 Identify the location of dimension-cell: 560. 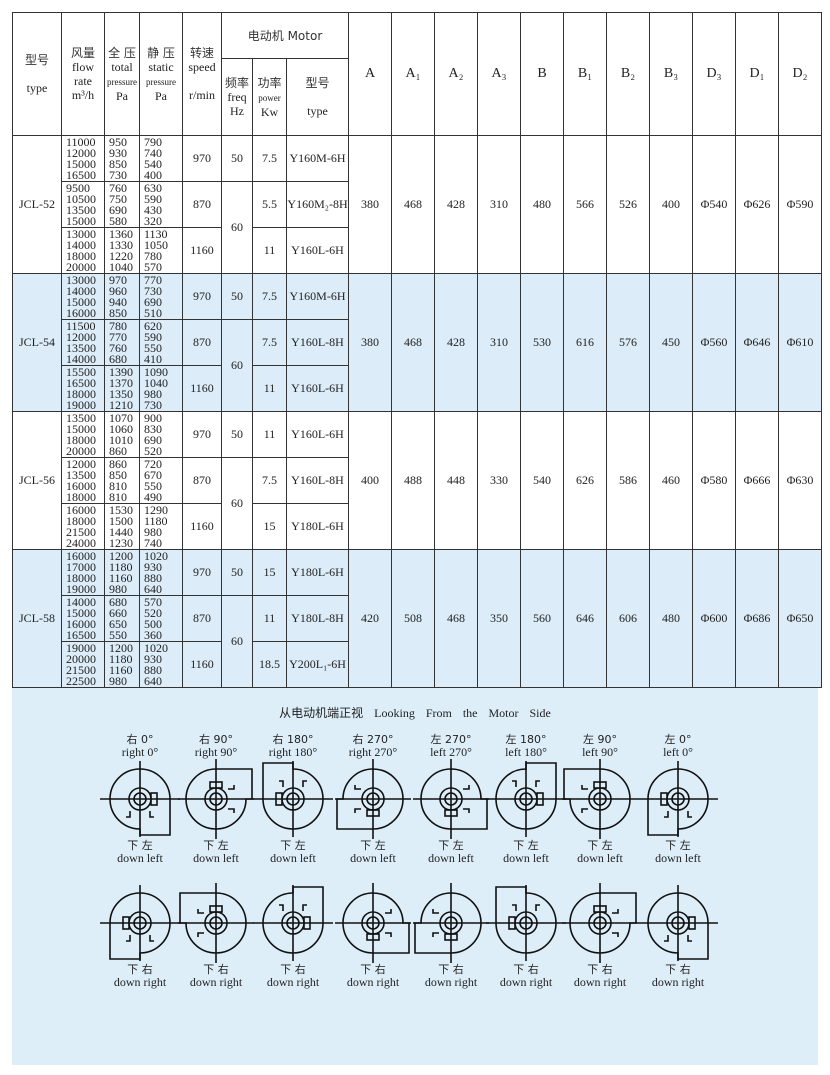
(542, 618).